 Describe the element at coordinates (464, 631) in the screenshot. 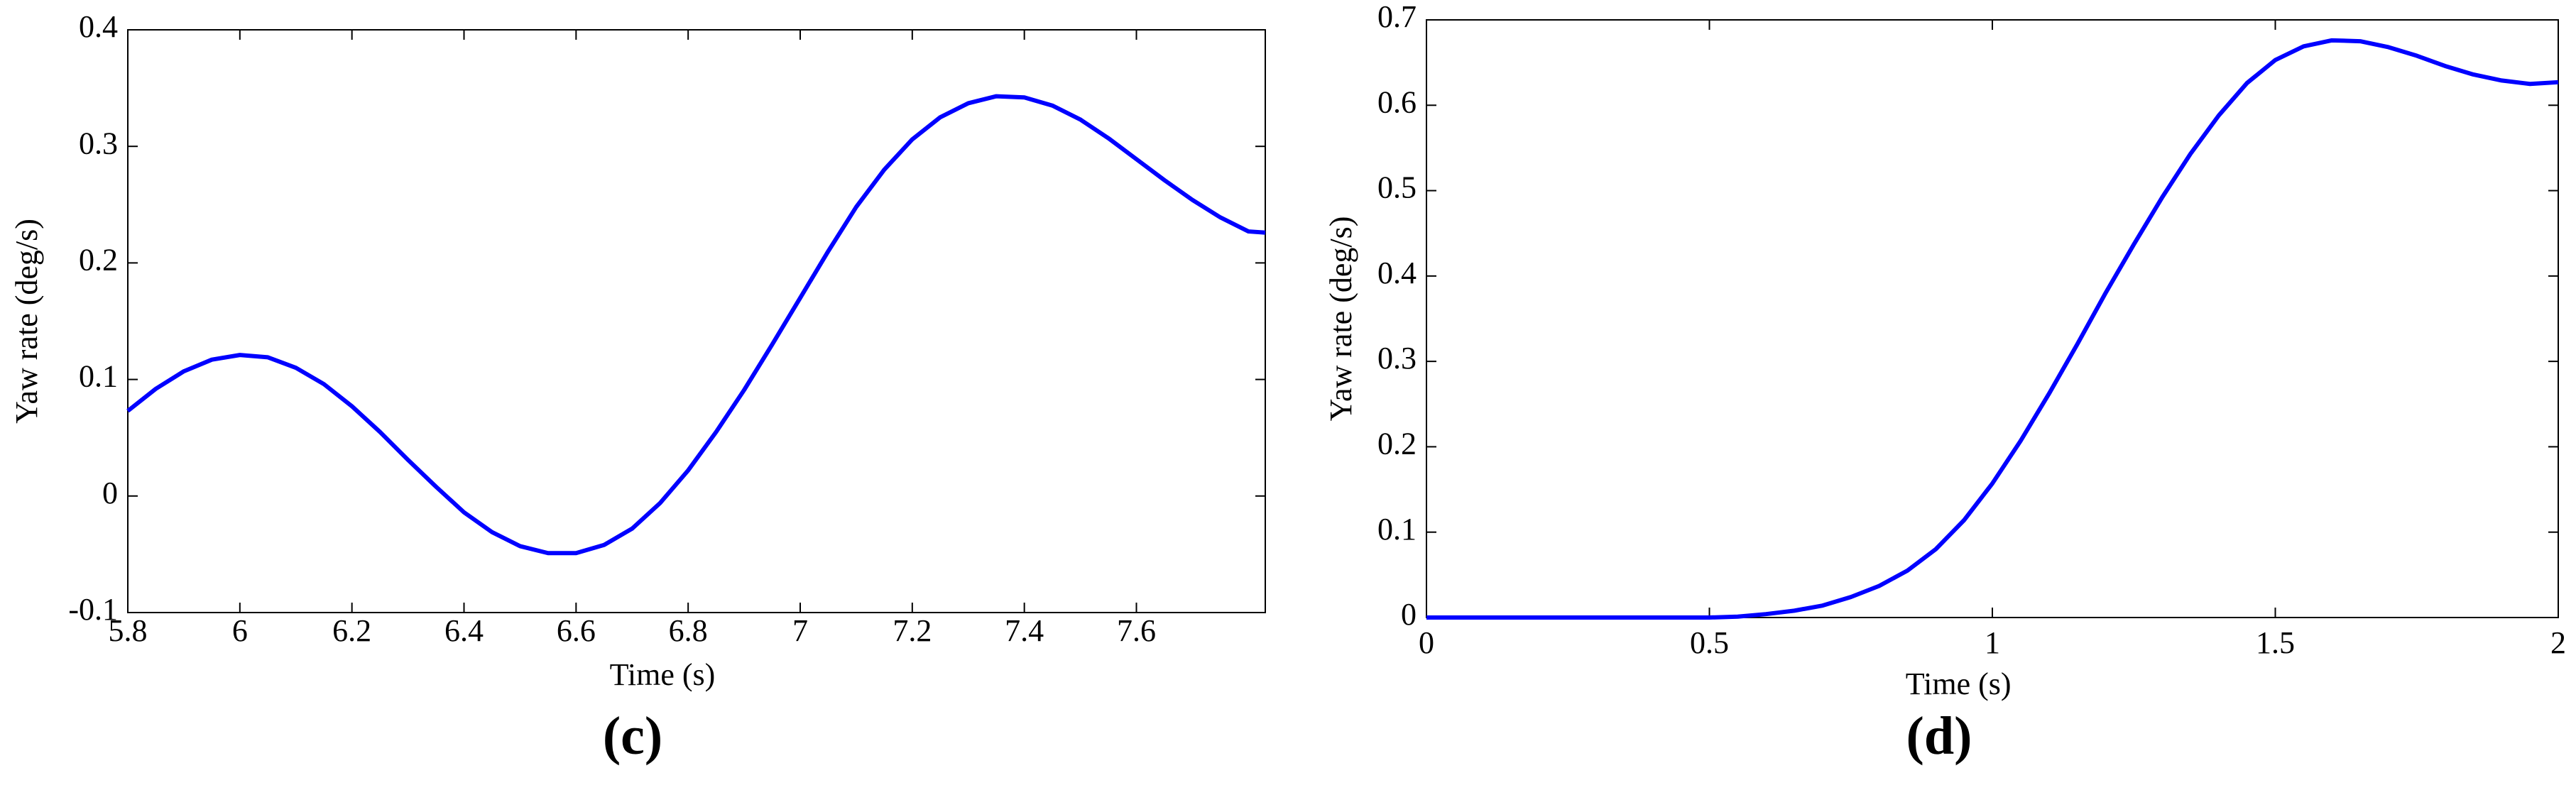

I see `x-tick-label: 6.4` at that location.